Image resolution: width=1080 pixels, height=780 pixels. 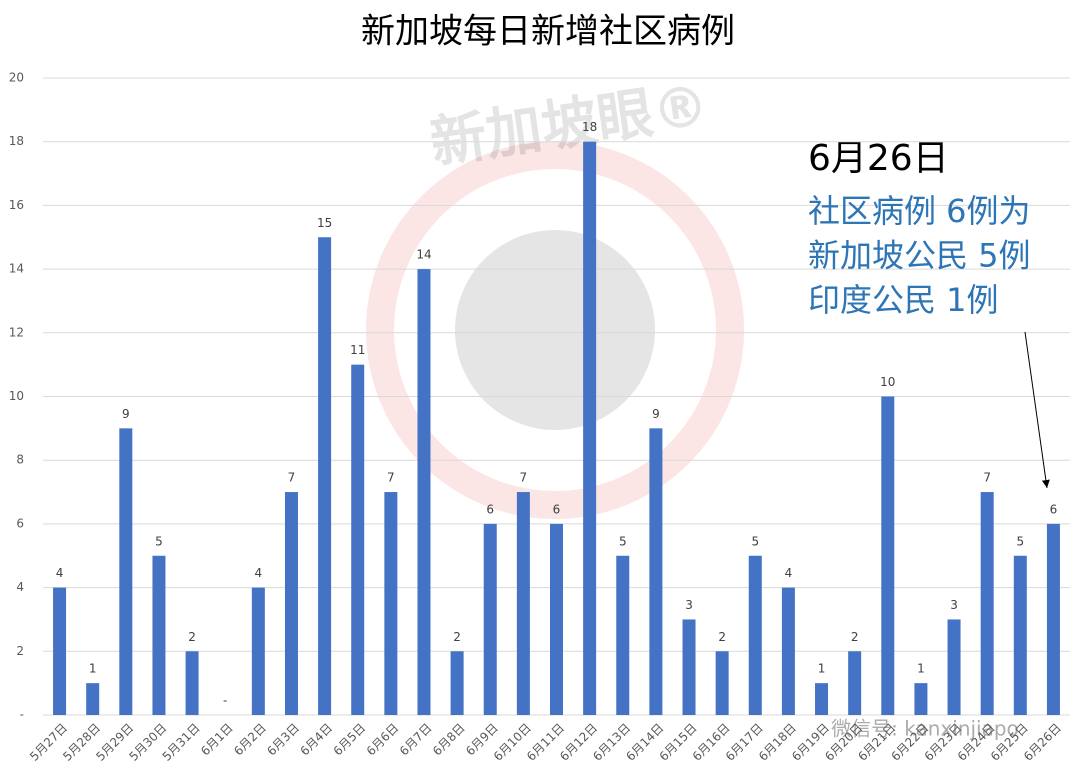 I want to click on x-tick-label: 6月4日, so click(x=317, y=740).